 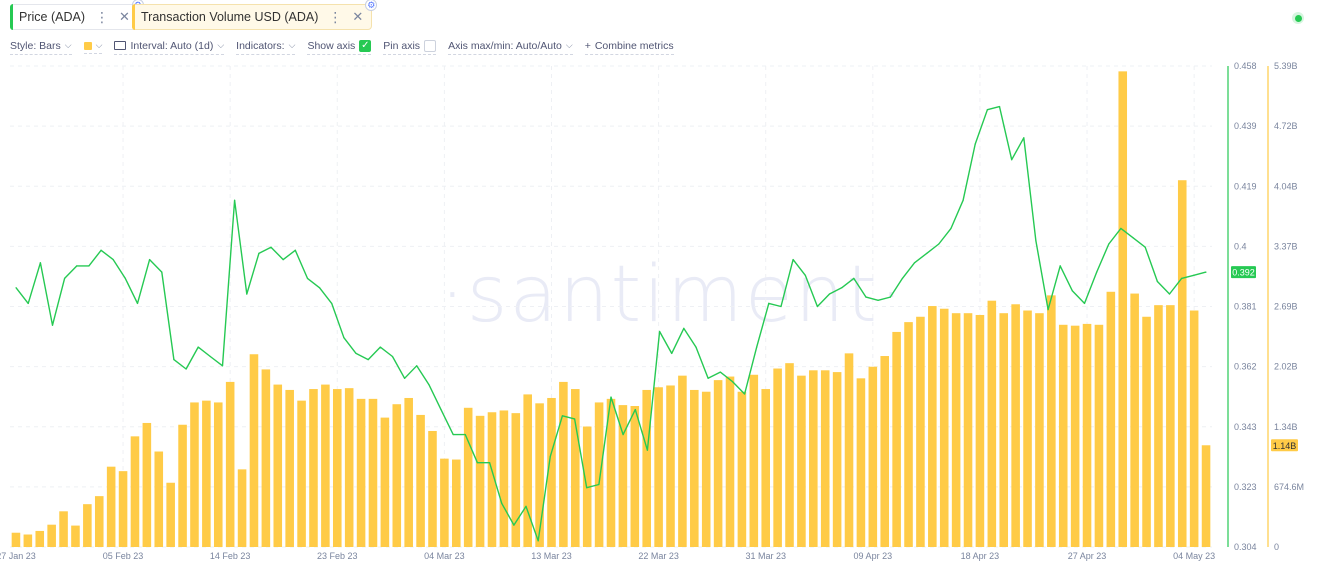 I want to click on combine-metrics-button: + Combine metrics, so click(x=629, y=47).